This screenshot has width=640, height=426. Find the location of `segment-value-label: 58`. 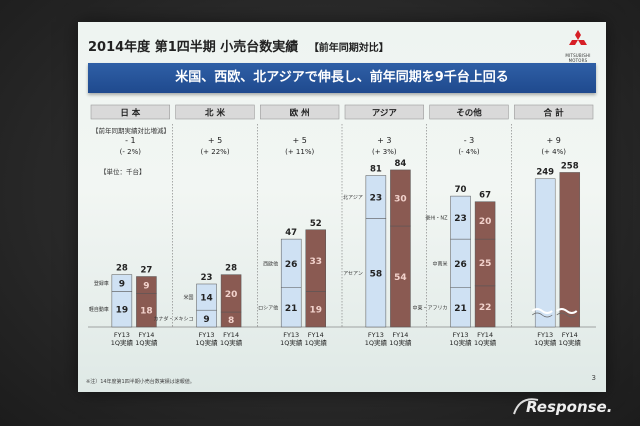

segment-value-label: 58 is located at coordinates (376, 274).